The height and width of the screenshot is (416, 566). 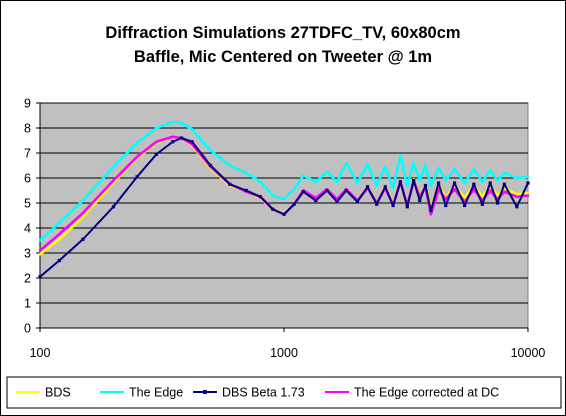 I want to click on legend-label-the-edge: The Edge, so click(x=156, y=393).